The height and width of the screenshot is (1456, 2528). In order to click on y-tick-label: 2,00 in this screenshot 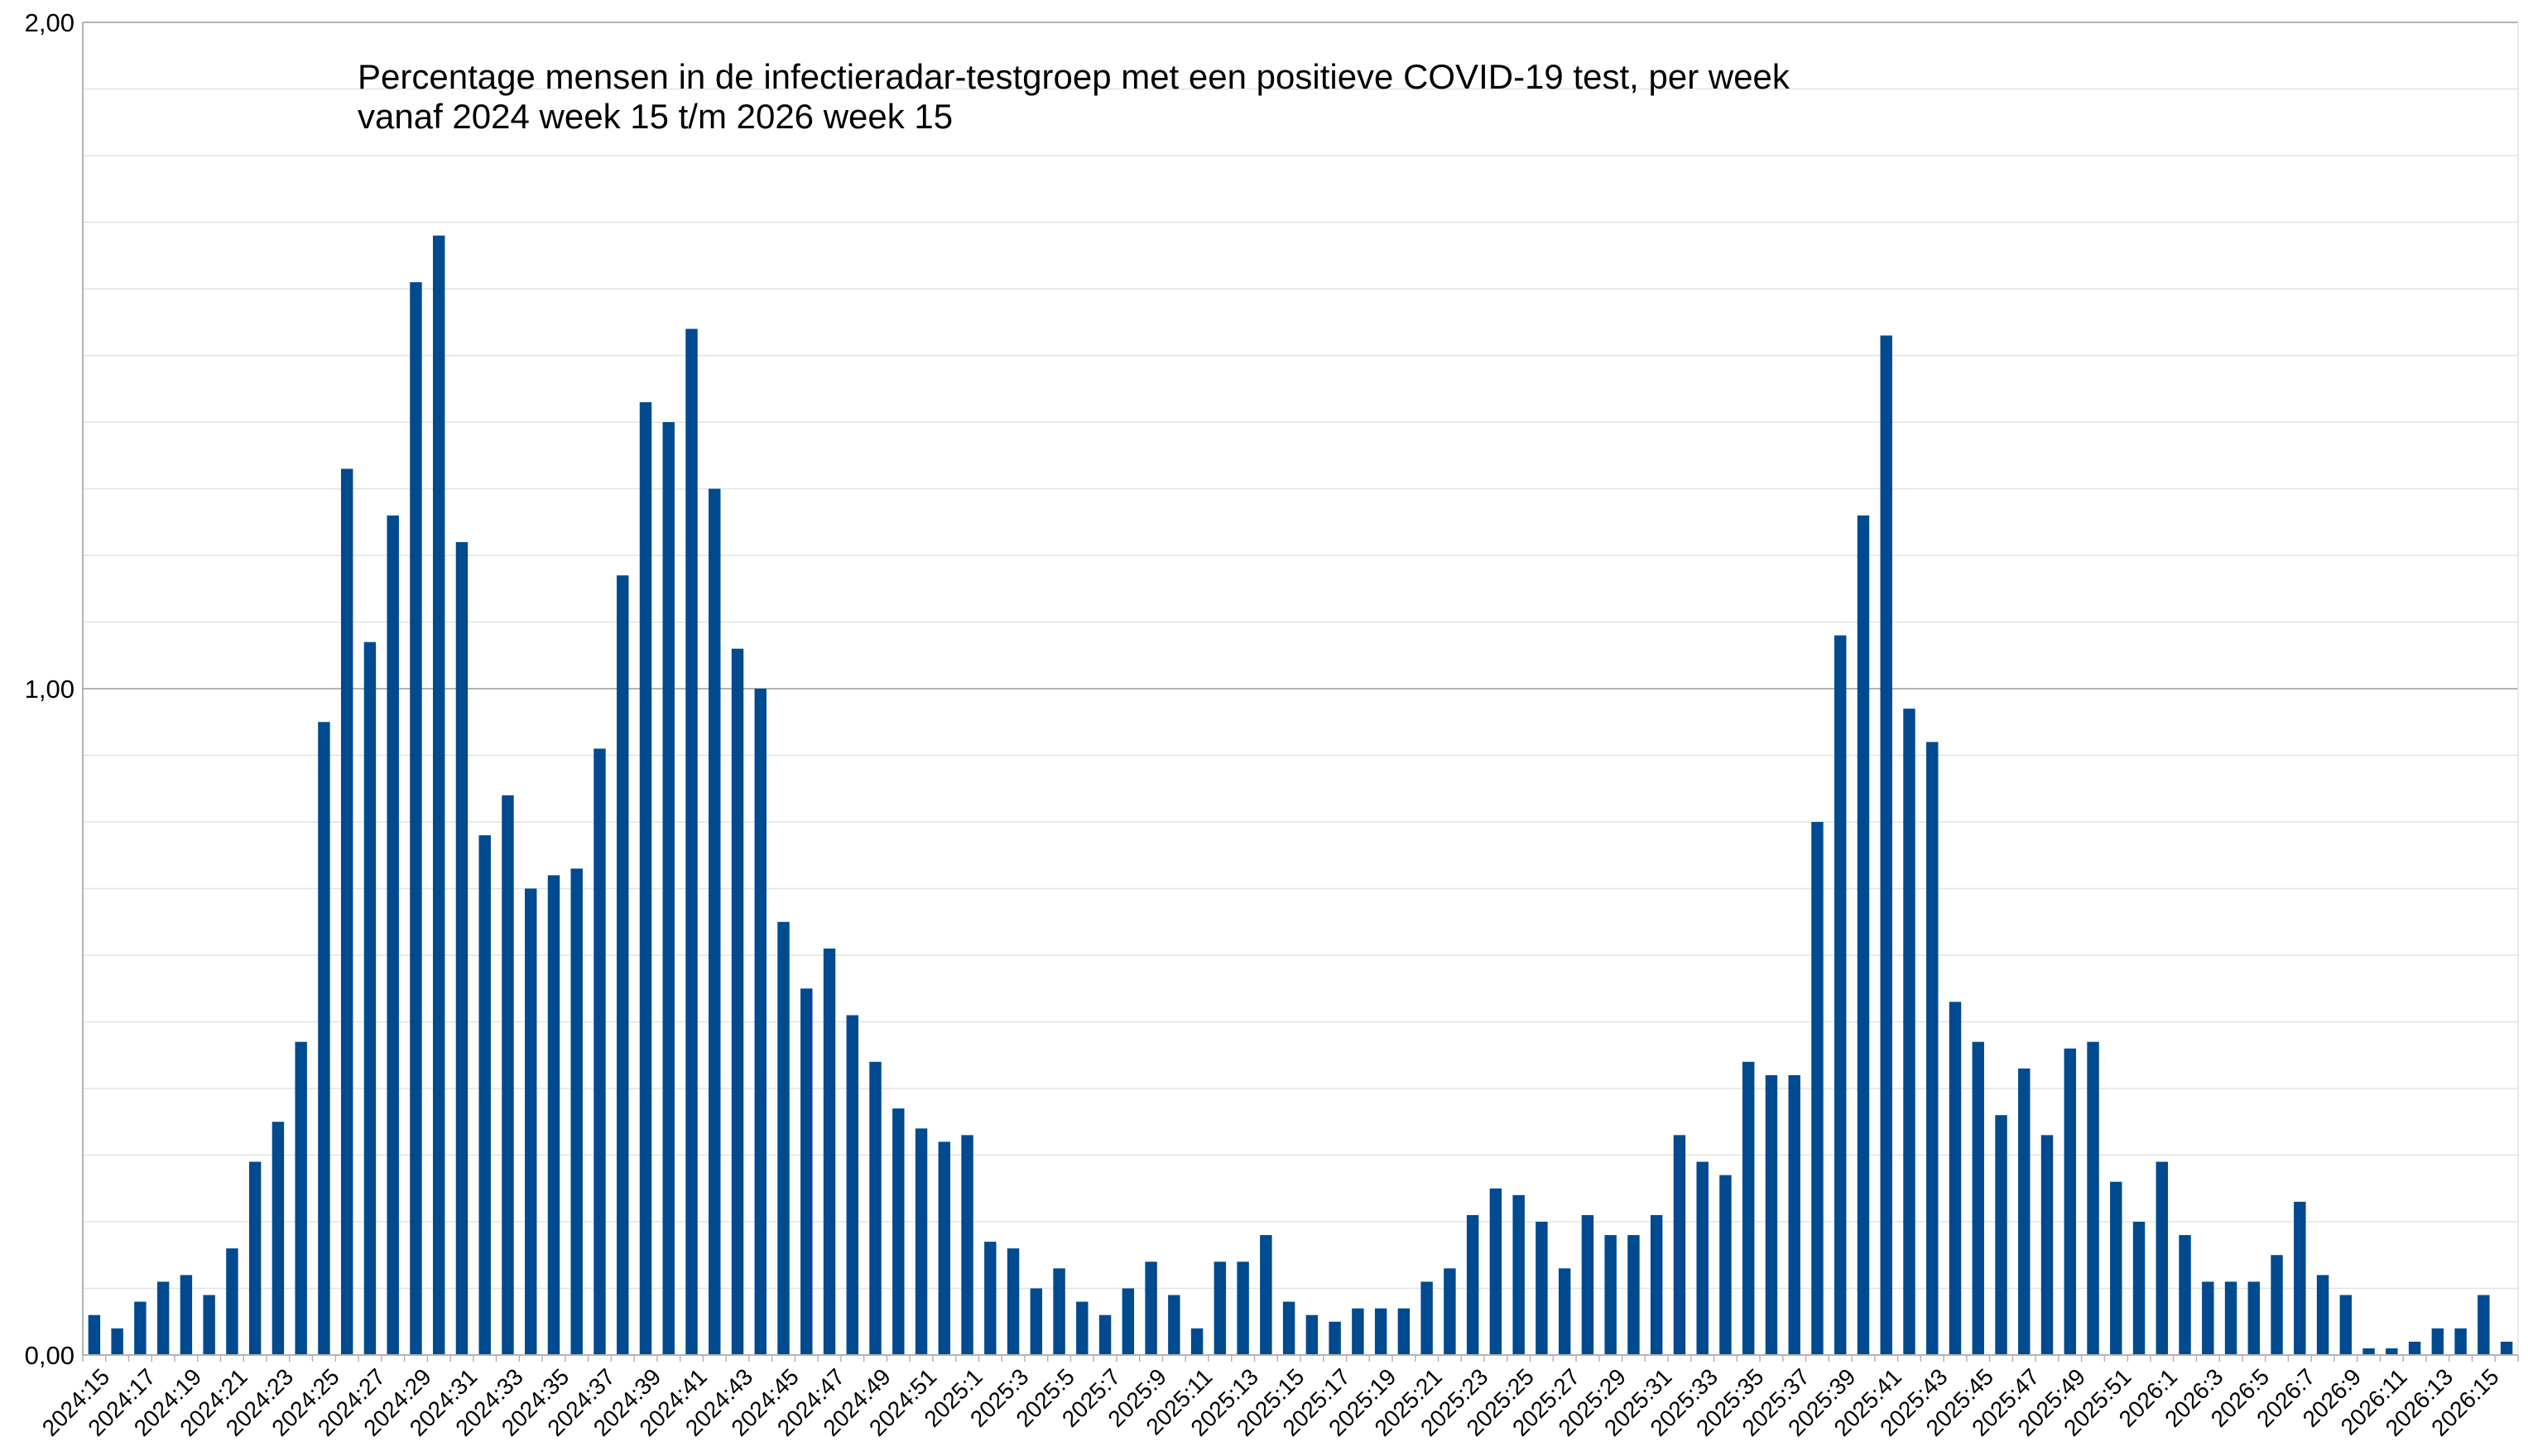, I will do `click(49, 22)`.